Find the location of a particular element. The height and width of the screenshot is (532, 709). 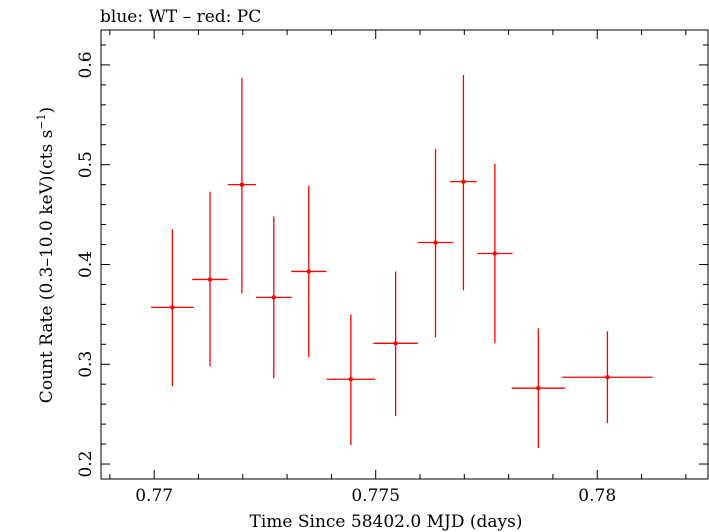

x-tick-label: 0.77 is located at coordinates (154, 496).